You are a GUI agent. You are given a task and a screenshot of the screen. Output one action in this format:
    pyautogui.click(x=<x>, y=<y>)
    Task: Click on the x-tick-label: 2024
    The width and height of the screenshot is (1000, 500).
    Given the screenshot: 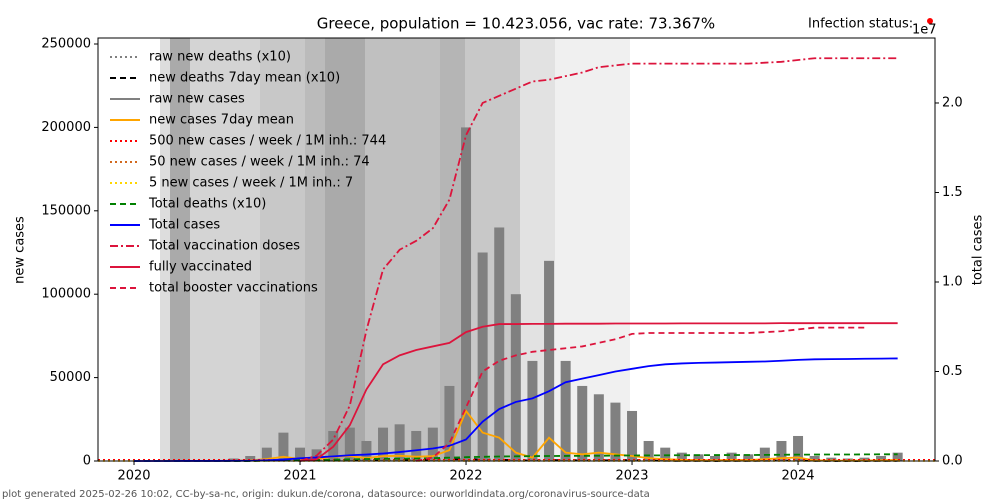 What is the action you would take?
    pyautogui.click(x=797, y=476)
    